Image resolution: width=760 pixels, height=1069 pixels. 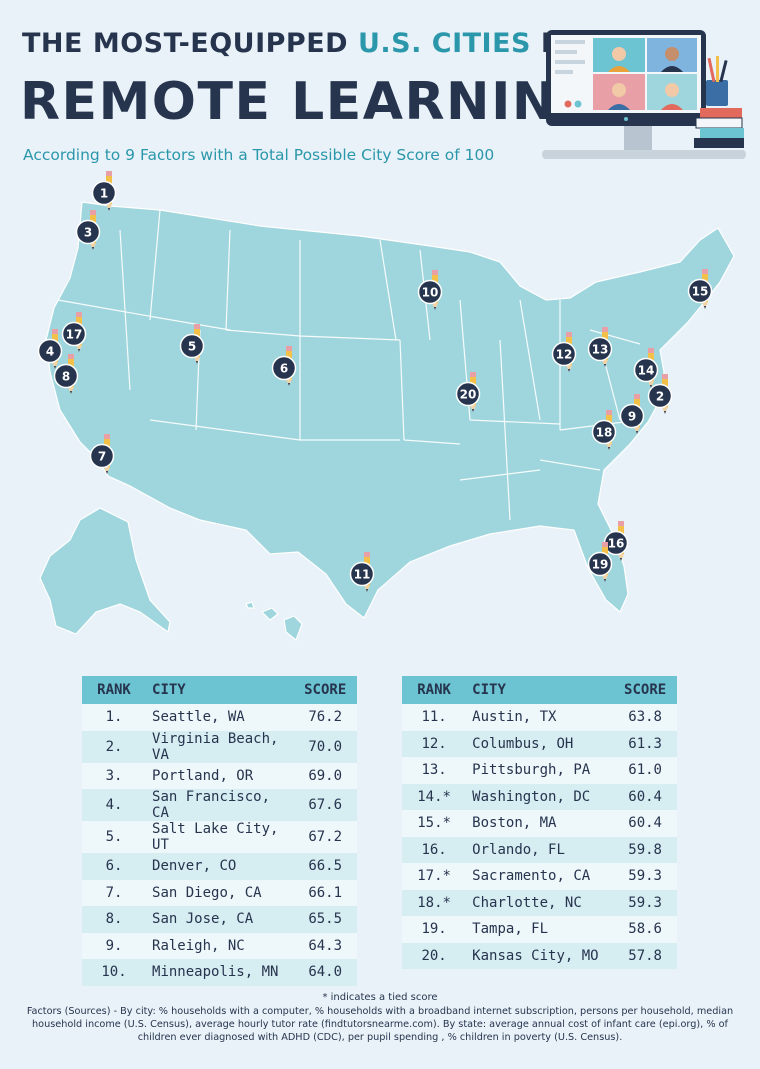 I want to click on table-row: 9. Raleigh, NC 64.3, so click(x=219, y=945).